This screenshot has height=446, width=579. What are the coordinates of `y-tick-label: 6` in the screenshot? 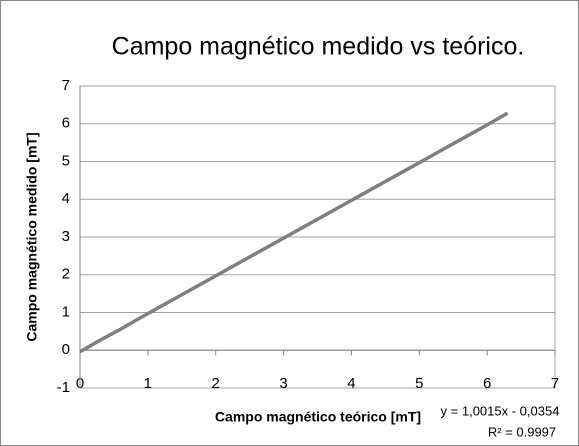 It's located at (66, 123).